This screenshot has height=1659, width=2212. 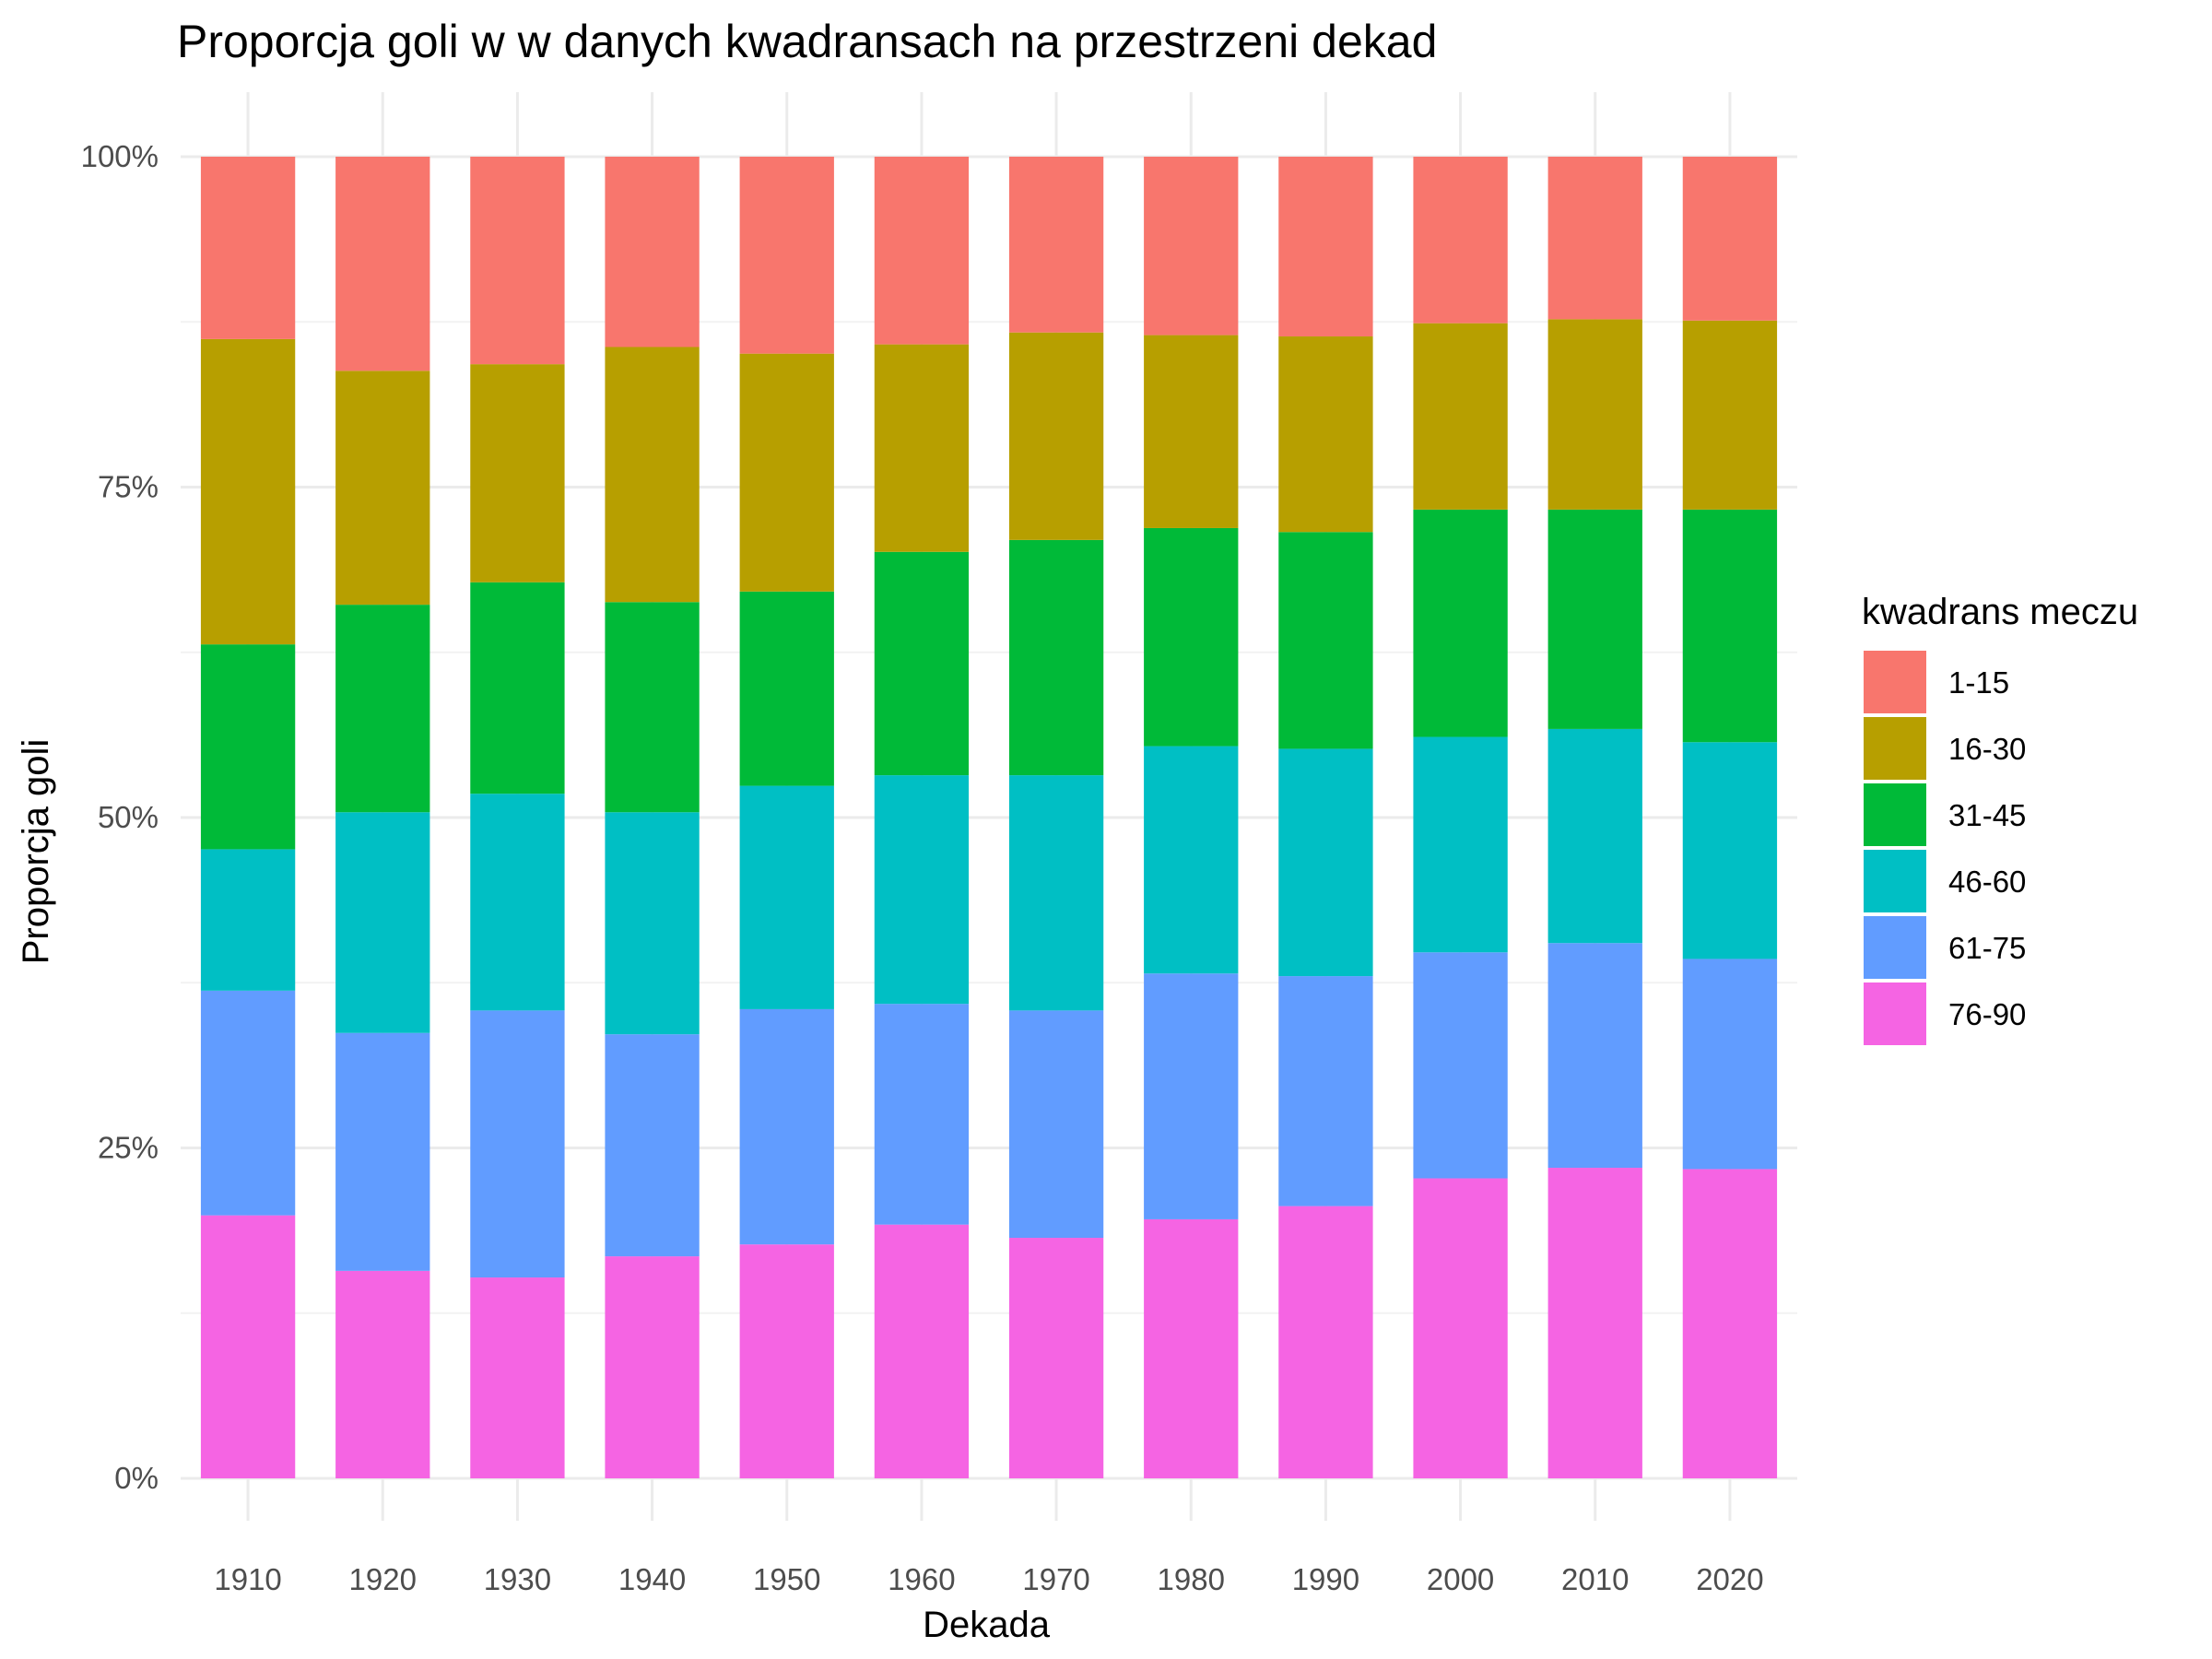 What do you see at coordinates (786, 1579) in the screenshot?
I see `x-tick-label: 1950` at bounding box center [786, 1579].